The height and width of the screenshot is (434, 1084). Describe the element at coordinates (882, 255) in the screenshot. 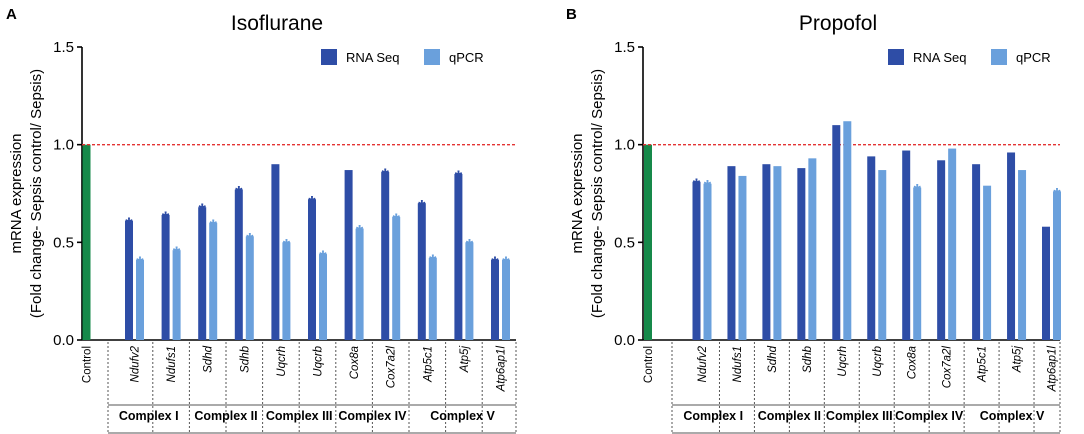

I see `bar-qpcr-uqcrb` at that location.